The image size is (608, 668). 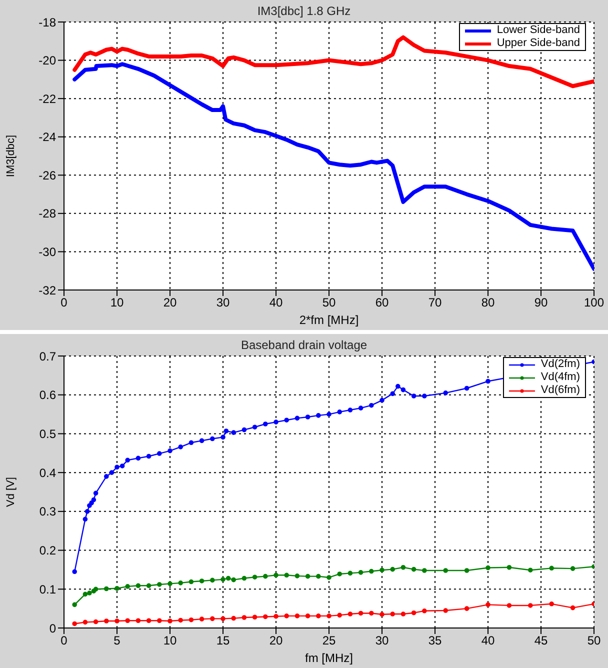 I want to click on x-tick-label: 30, so click(x=223, y=303).